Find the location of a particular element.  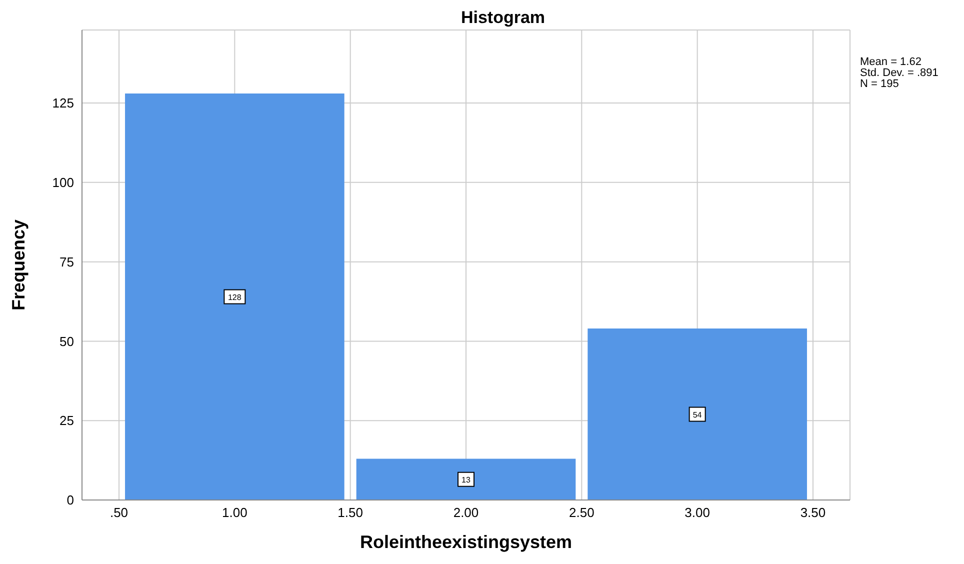

x-tick-label: 2.50 is located at coordinates (581, 512).